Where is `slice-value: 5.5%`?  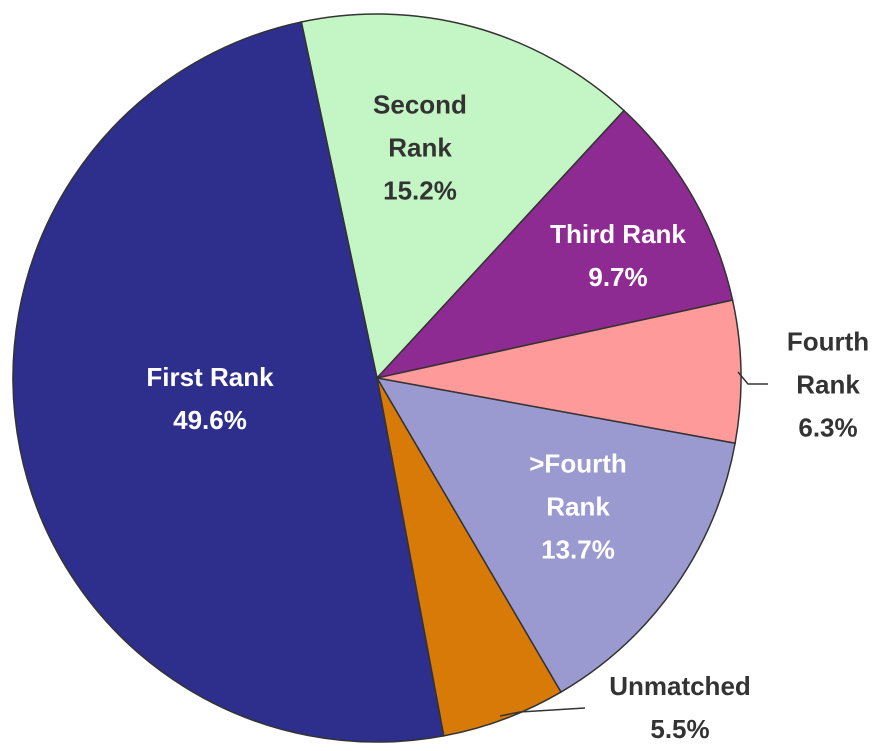 slice-value: 5.5% is located at coordinates (680, 729).